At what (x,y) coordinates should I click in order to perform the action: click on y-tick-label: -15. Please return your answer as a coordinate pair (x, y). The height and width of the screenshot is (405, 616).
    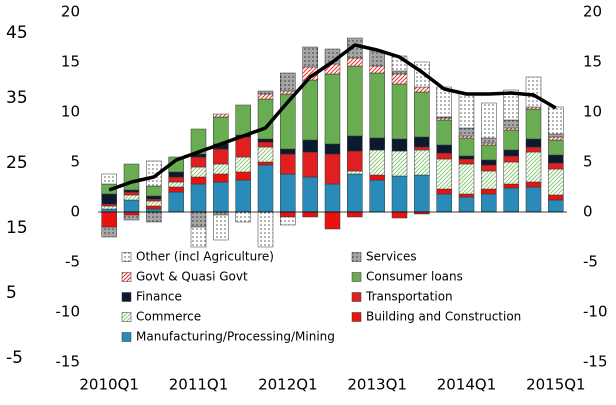
    Looking at the image, I should click on (68, 362).